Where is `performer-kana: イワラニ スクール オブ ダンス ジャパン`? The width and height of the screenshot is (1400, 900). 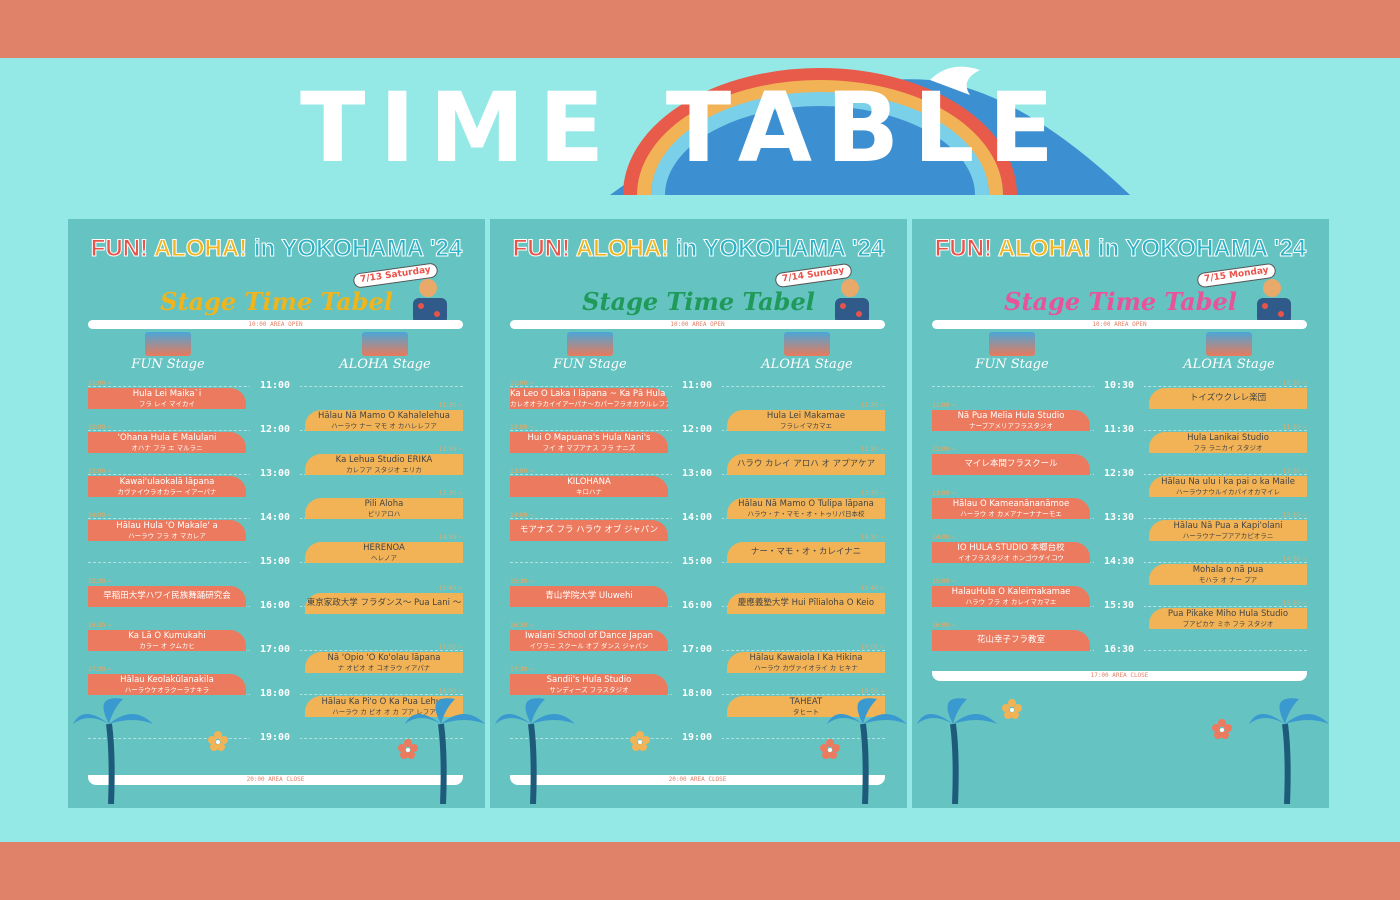 performer-kana: イワラニ スクール オブ ダンス ジャパン is located at coordinates (589, 646).